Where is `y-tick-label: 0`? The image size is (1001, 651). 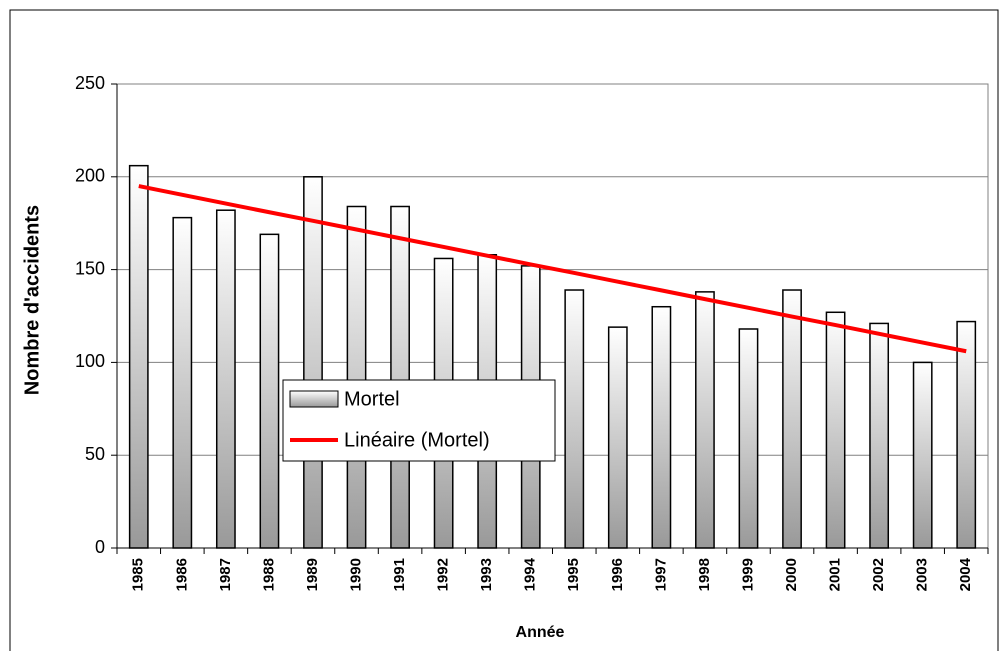 y-tick-label: 0 is located at coordinates (100, 547).